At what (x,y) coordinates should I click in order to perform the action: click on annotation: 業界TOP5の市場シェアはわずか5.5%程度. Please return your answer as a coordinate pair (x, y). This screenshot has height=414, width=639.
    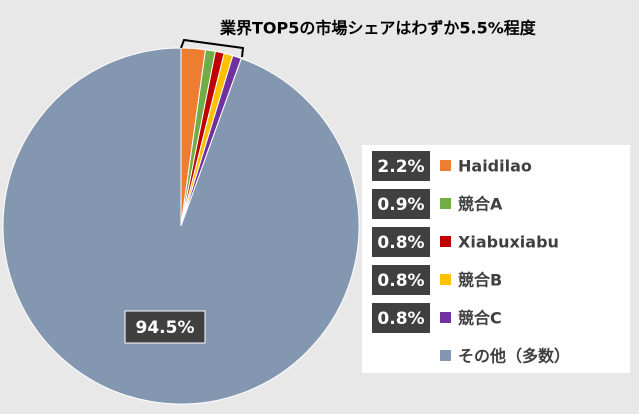
    Looking at the image, I should click on (378, 28).